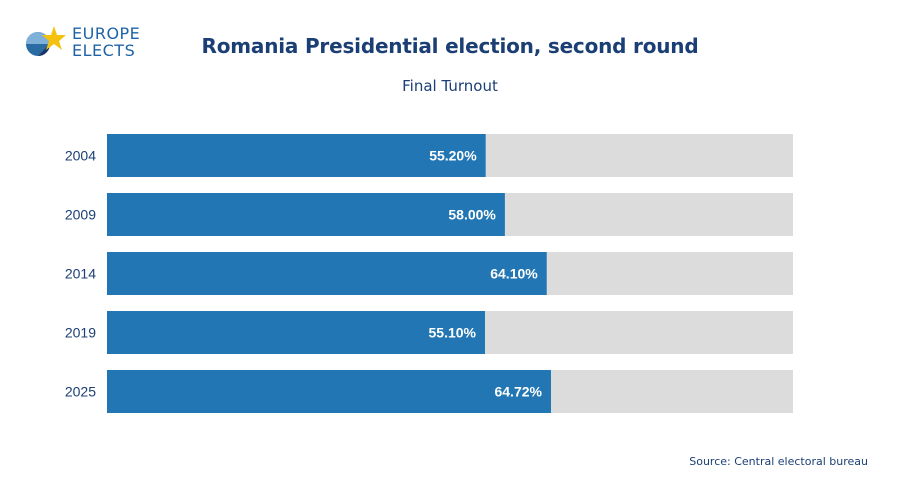 This screenshot has width=900, height=491. What do you see at coordinates (327, 273) in the screenshot?
I see `bar-2014` at bounding box center [327, 273].